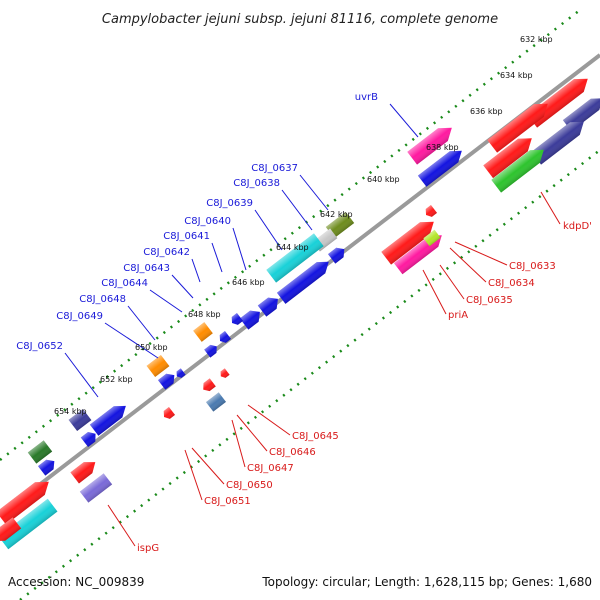  Describe the element at coordinates (409, 240) in the screenshot. I see `gene-priA` at that location.